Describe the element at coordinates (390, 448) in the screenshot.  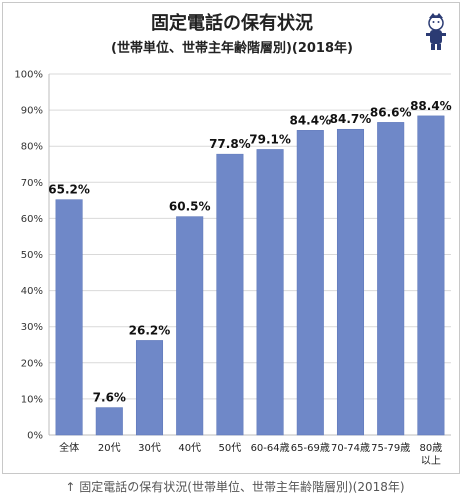
I see `category-label: 75-79歳` at that location.